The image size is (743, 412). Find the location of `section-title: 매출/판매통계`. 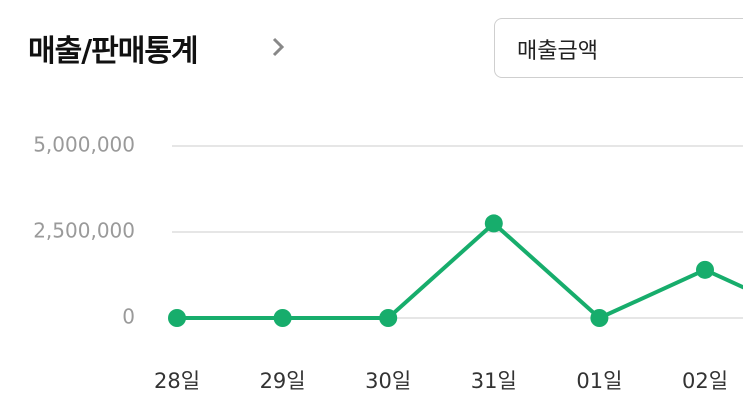

section-title: 매출/판매통계 is located at coordinates (113, 51).